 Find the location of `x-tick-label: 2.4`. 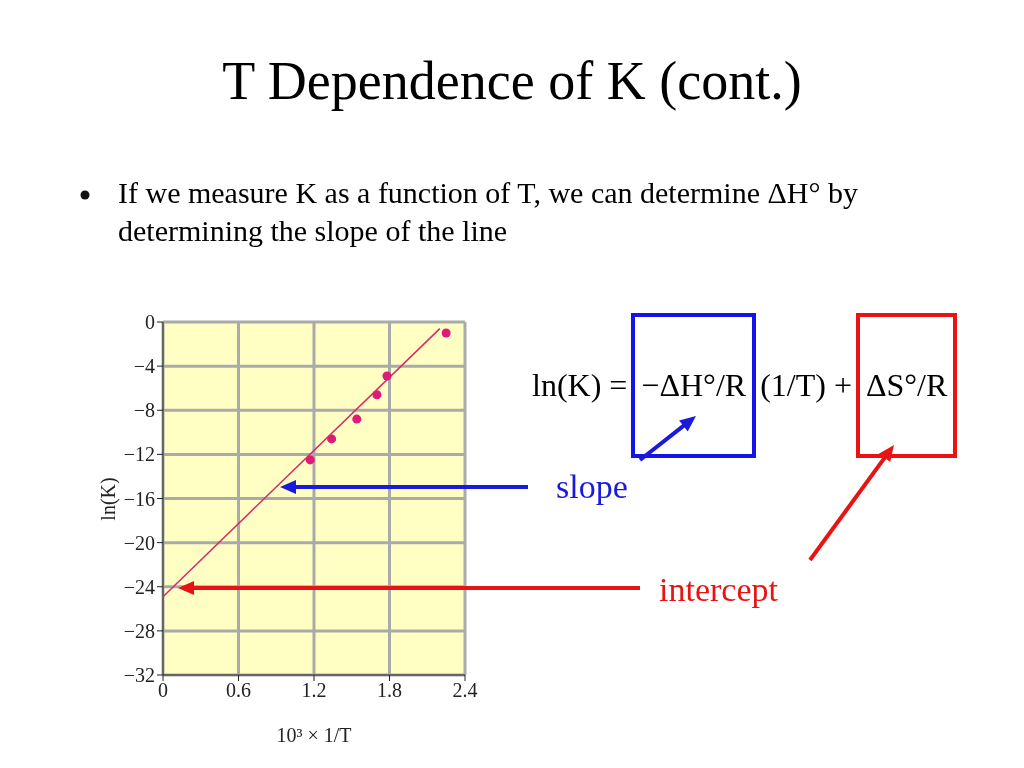

x-tick-label: 2.4 is located at coordinates (465, 690).